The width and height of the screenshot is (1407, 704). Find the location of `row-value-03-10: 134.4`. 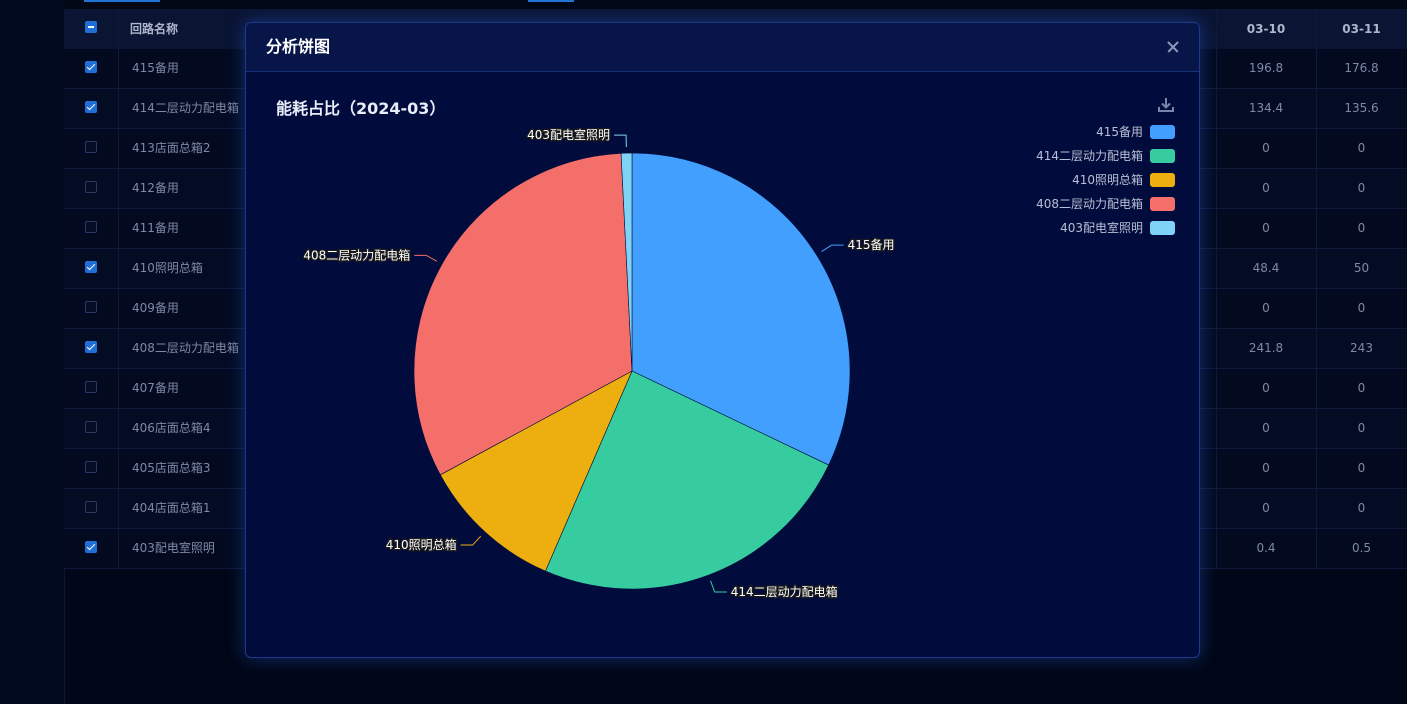

row-value-03-10: 134.4 is located at coordinates (1266, 108).